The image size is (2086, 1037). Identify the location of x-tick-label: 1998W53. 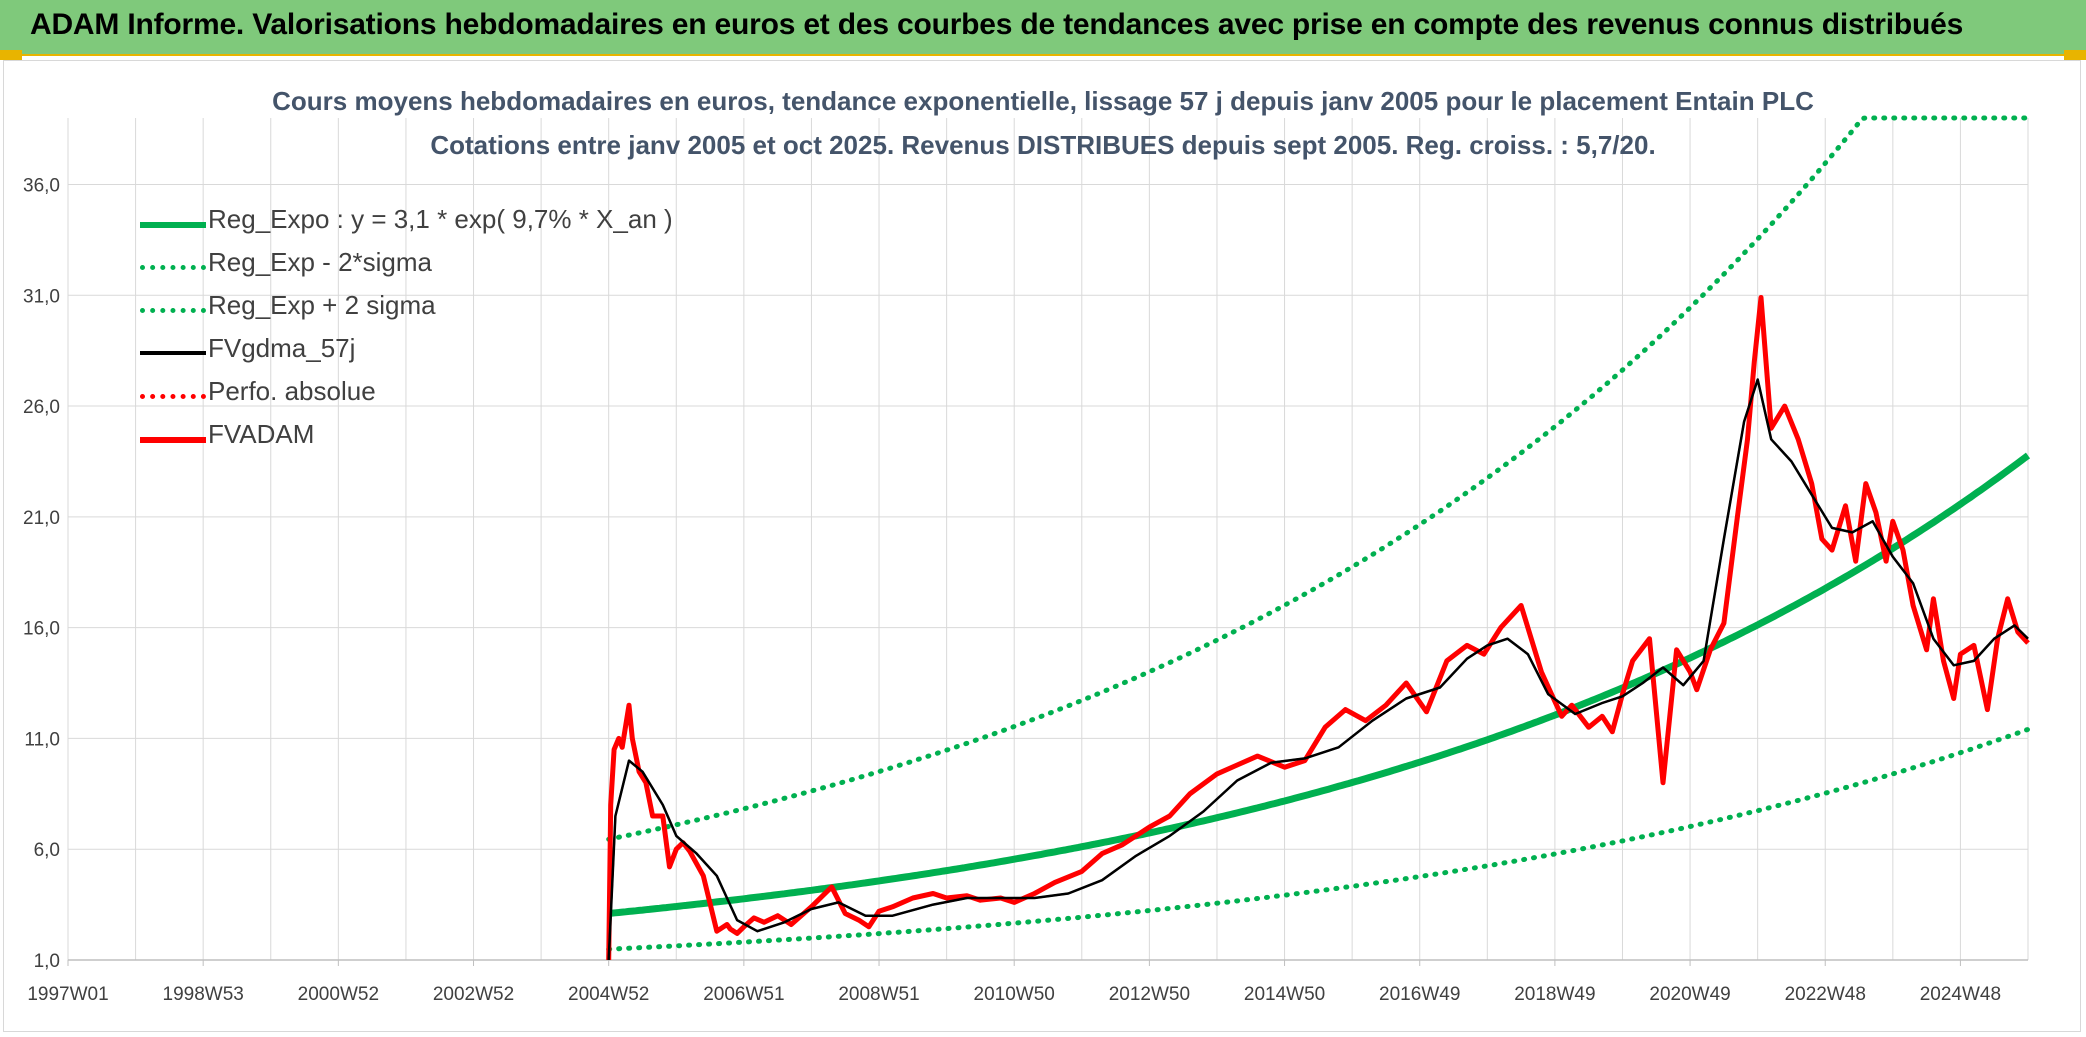
(203, 994).